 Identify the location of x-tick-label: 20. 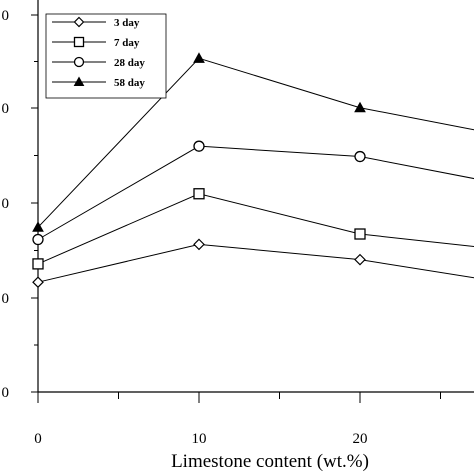
(360, 439).